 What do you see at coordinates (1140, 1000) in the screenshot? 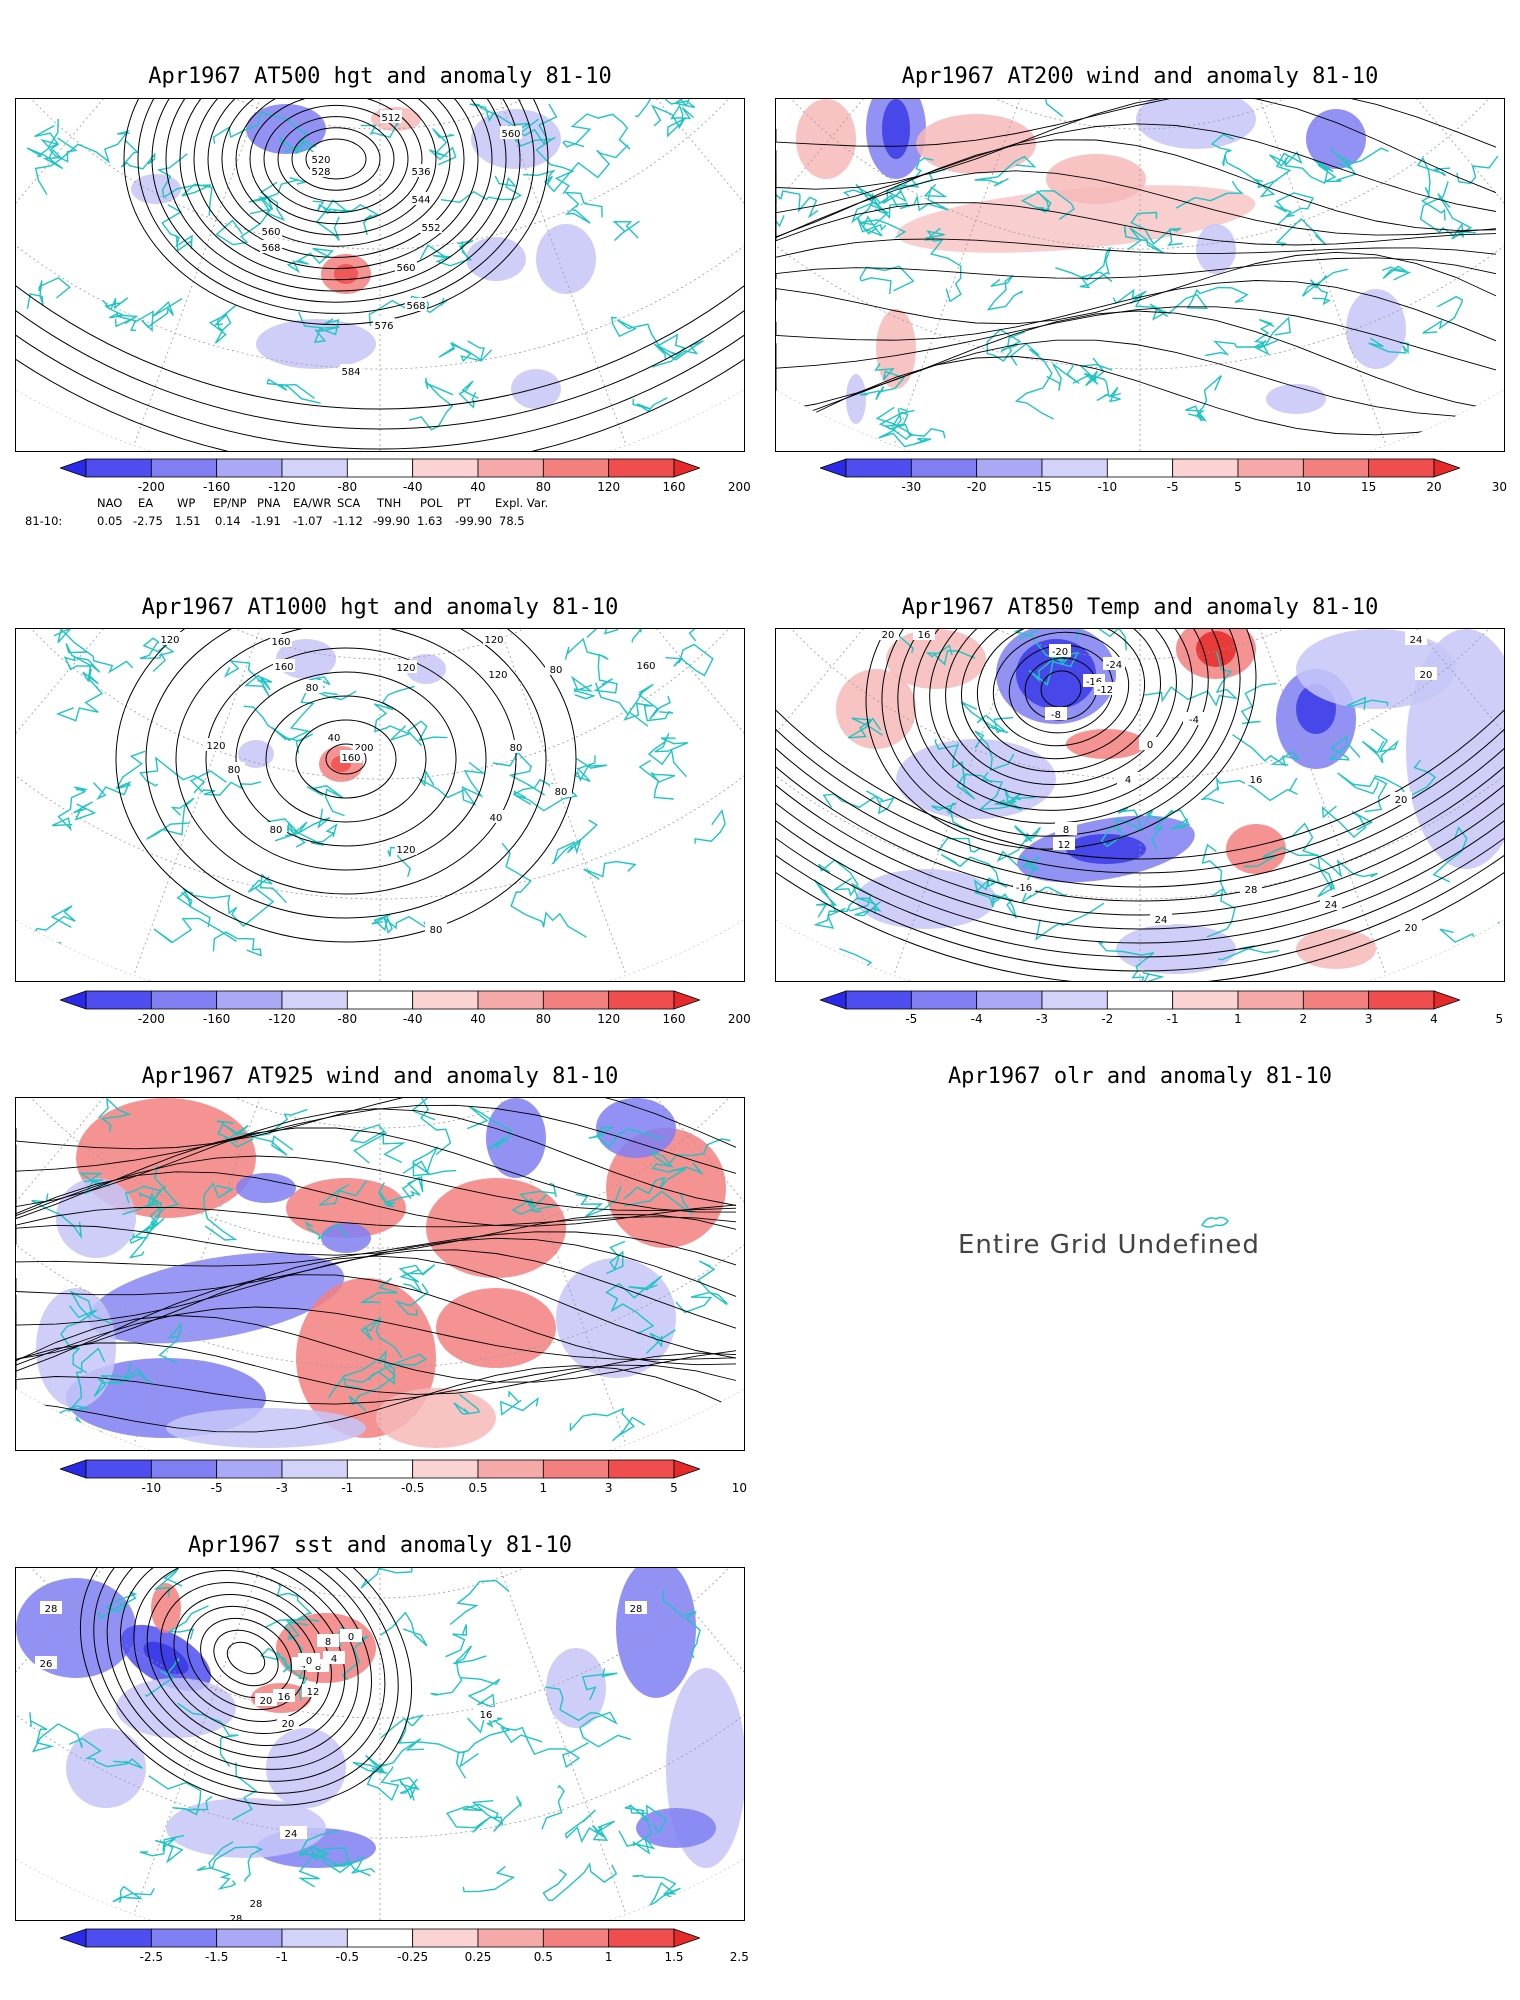
I see `colorbar-graphic` at bounding box center [1140, 1000].